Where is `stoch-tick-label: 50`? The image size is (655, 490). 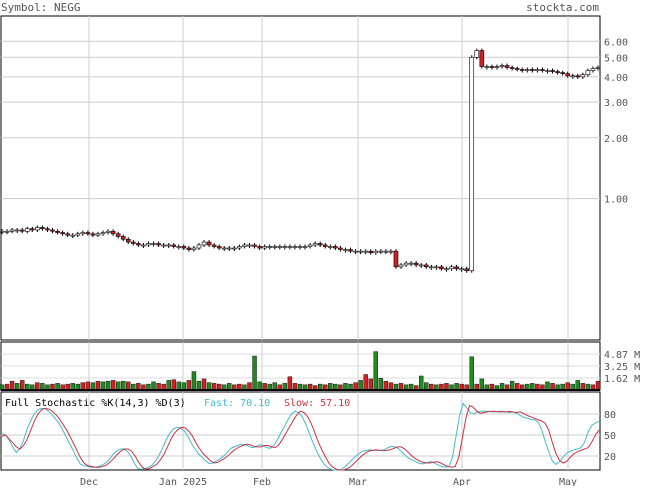 stoch-tick-label: 50 is located at coordinates (610, 436).